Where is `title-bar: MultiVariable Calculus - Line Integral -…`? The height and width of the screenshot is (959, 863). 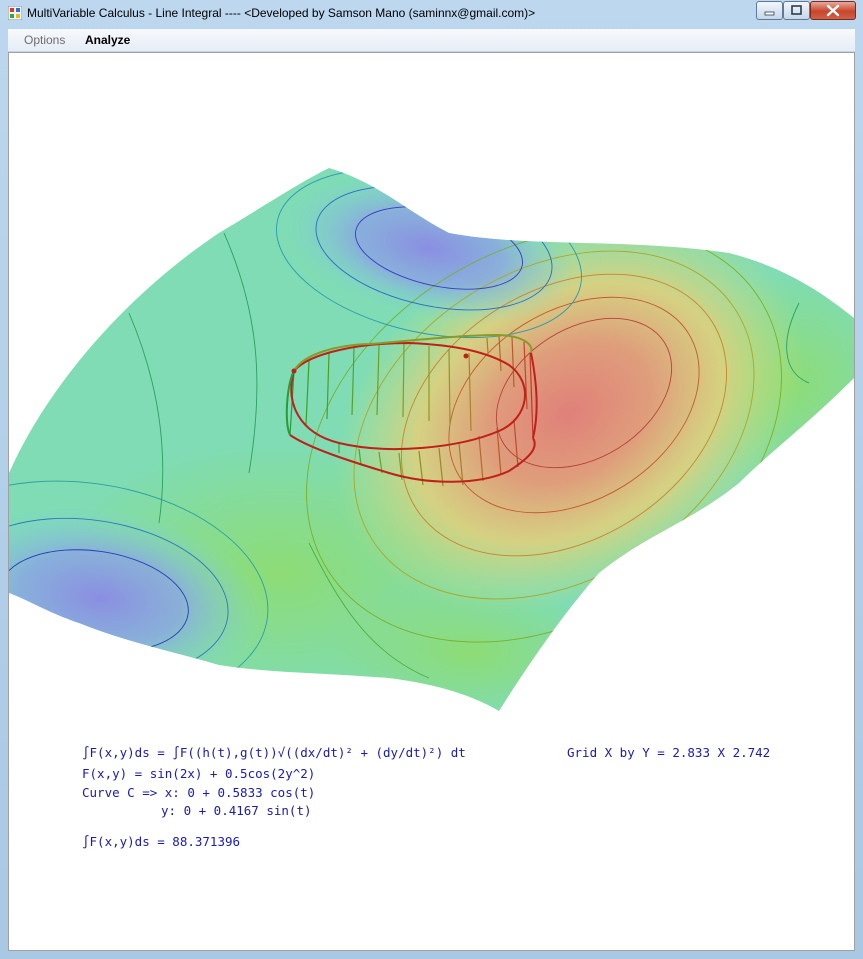 title-bar: MultiVariable Calculus - Line Integral -… is located at coordinates (431, 13).